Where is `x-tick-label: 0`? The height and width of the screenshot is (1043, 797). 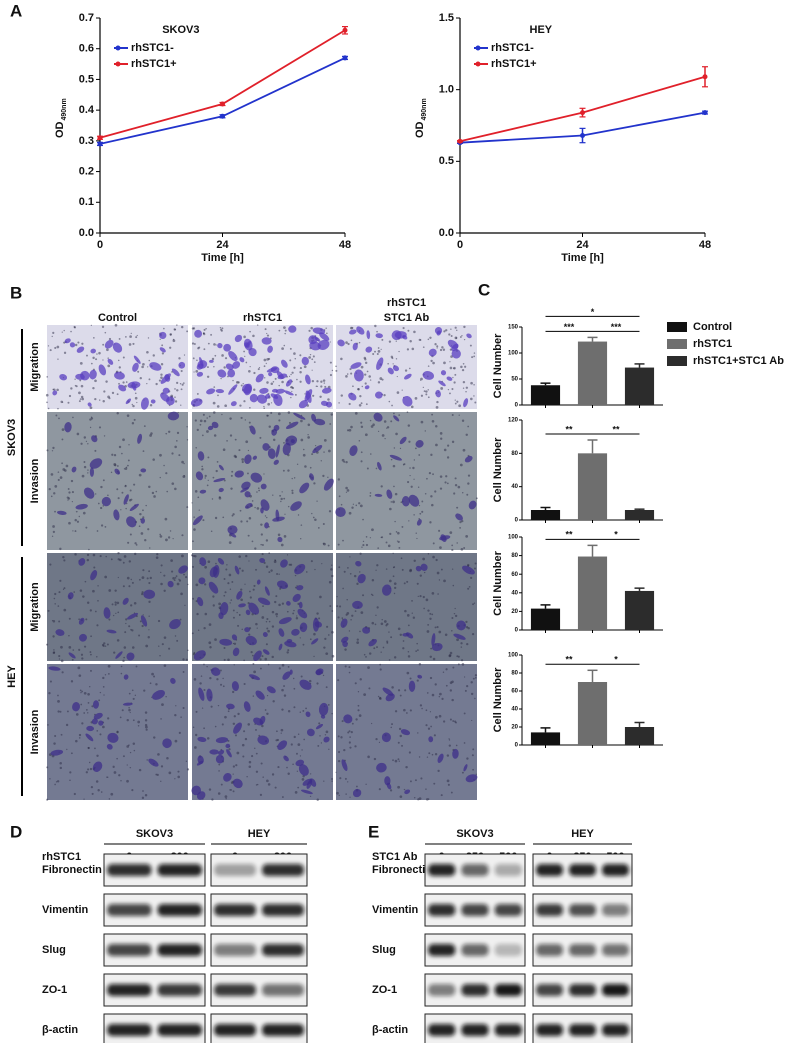 x-tick-label: 0 is located at coordinates (460, 245).